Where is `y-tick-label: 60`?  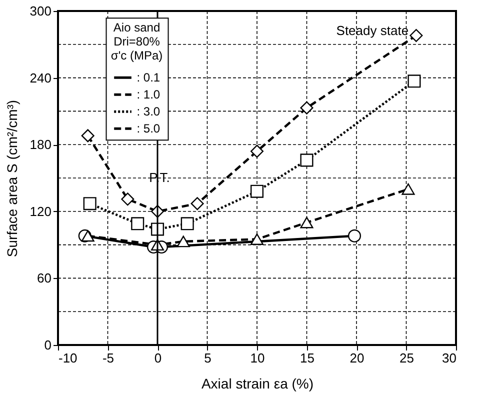
y-tick-label: 60 is located at coordinates (44, 278).